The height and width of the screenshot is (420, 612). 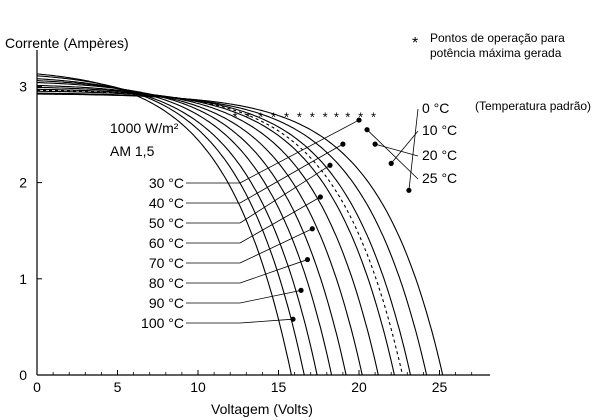 What do you see at coordinates (262, 409) in the screenshot?
I see `x-axis-title: Voltagem (Volts)` at bounding box center [262, 409].